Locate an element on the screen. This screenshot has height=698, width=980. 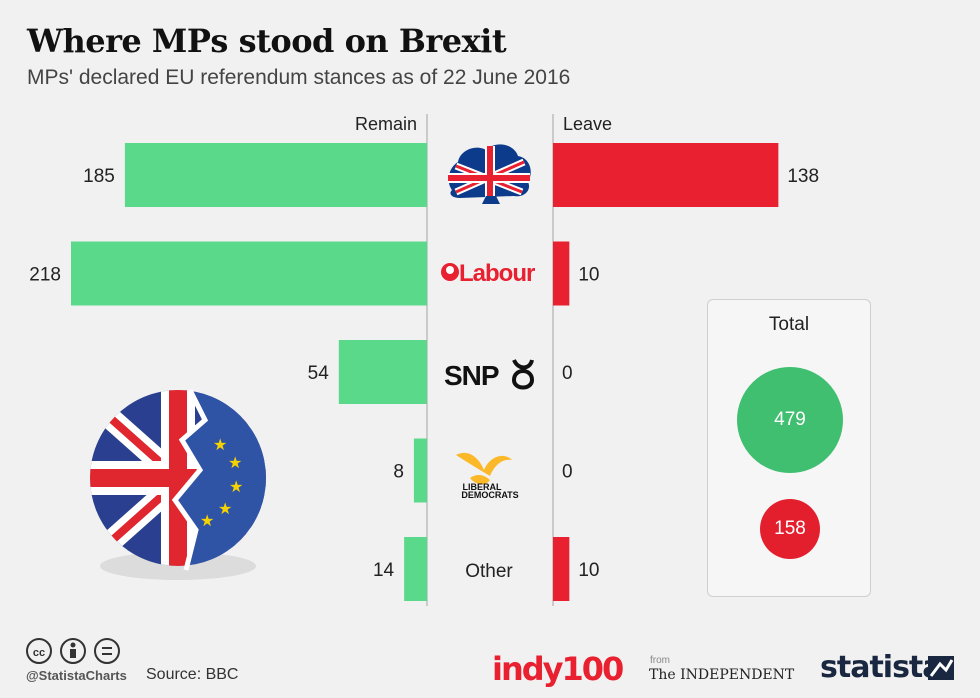
leave-header: Leave is located at coordinates (587, 124).